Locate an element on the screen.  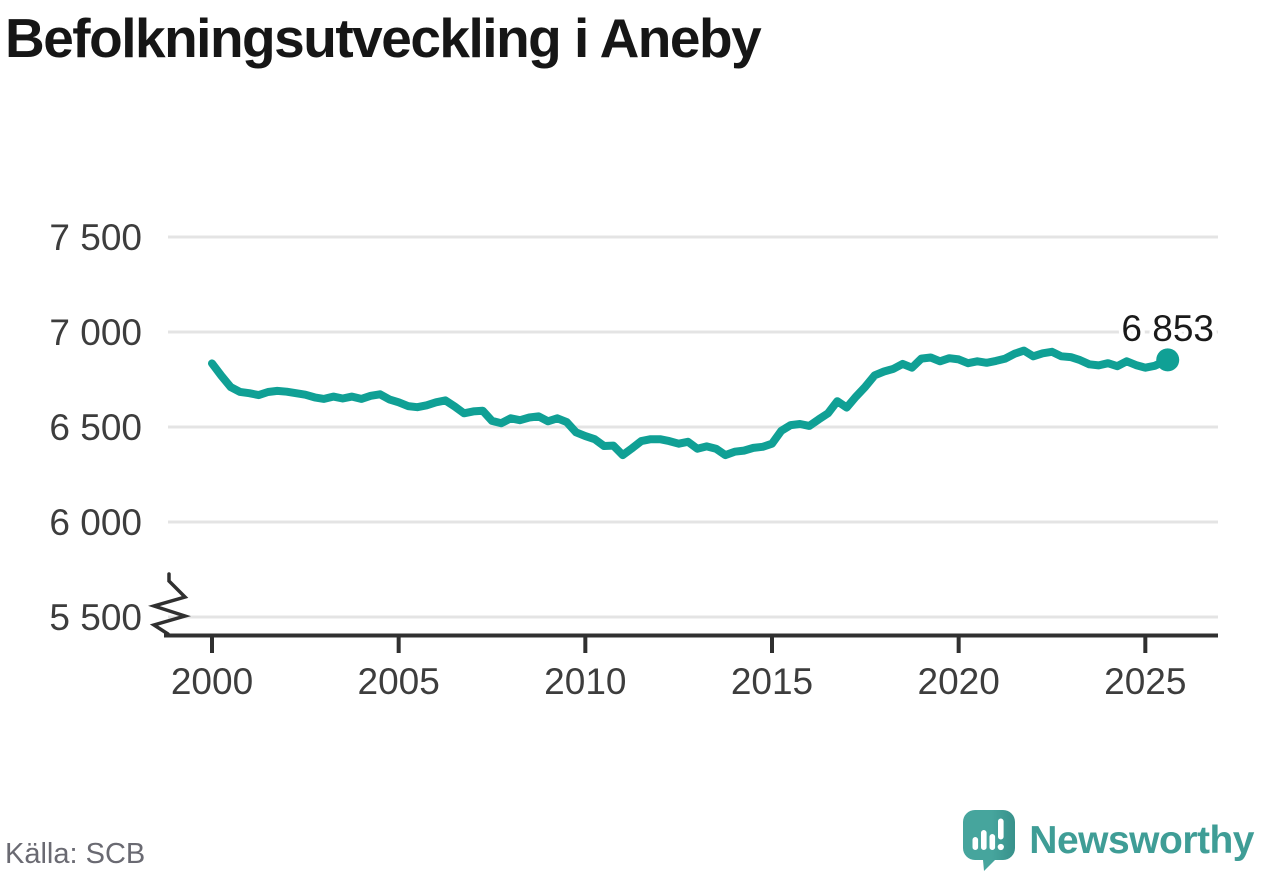
newsworthy-logo: Newsworthy is located at coordinates (1108, 841).